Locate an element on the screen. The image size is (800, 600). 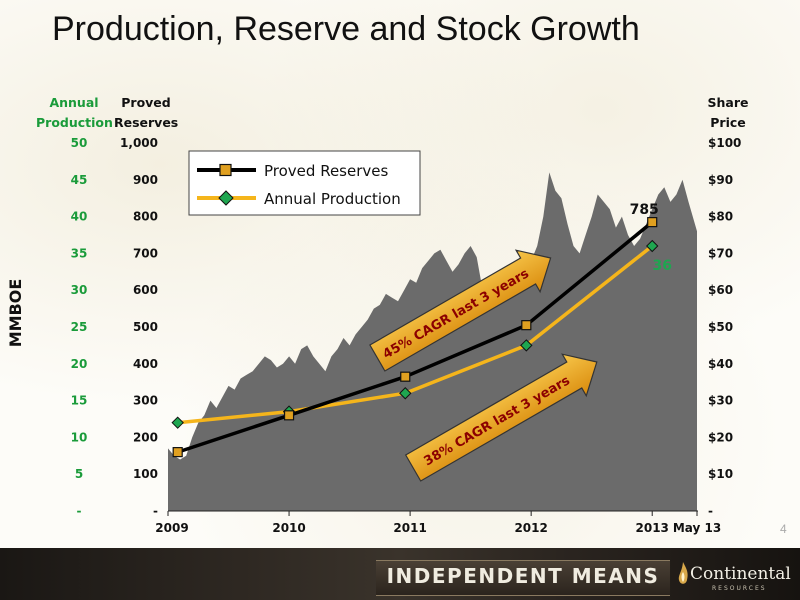
production-header-line2: Production is located at coordinates (74, 122).